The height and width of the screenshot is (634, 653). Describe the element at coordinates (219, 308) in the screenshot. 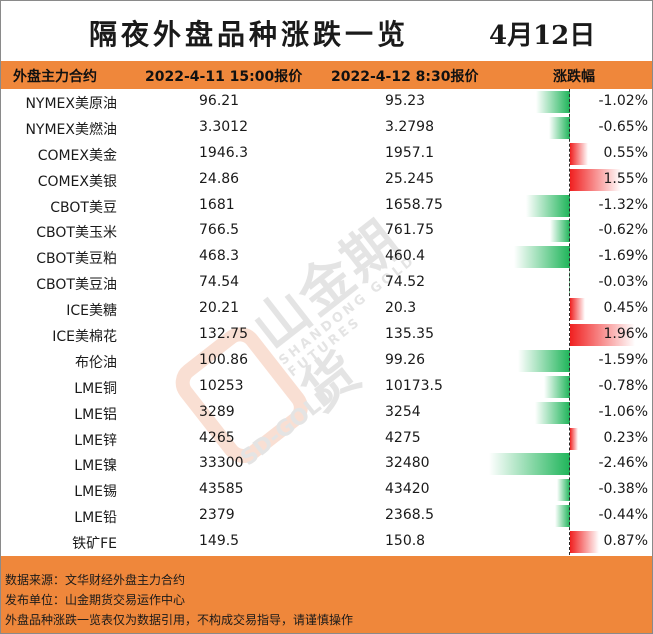

I see `price-yesterday: 20.21` at that location.